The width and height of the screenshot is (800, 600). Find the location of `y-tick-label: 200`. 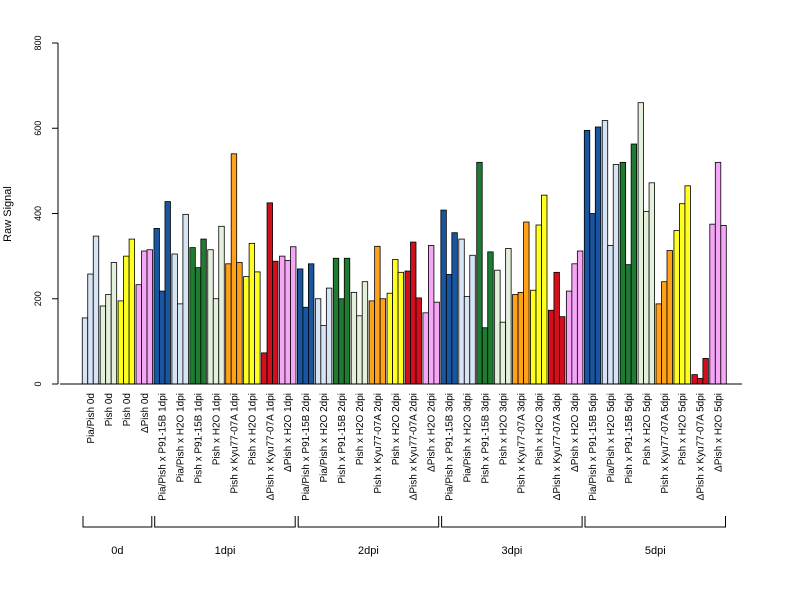

y-tick-label: 200 is located at coordinates (38, 298).